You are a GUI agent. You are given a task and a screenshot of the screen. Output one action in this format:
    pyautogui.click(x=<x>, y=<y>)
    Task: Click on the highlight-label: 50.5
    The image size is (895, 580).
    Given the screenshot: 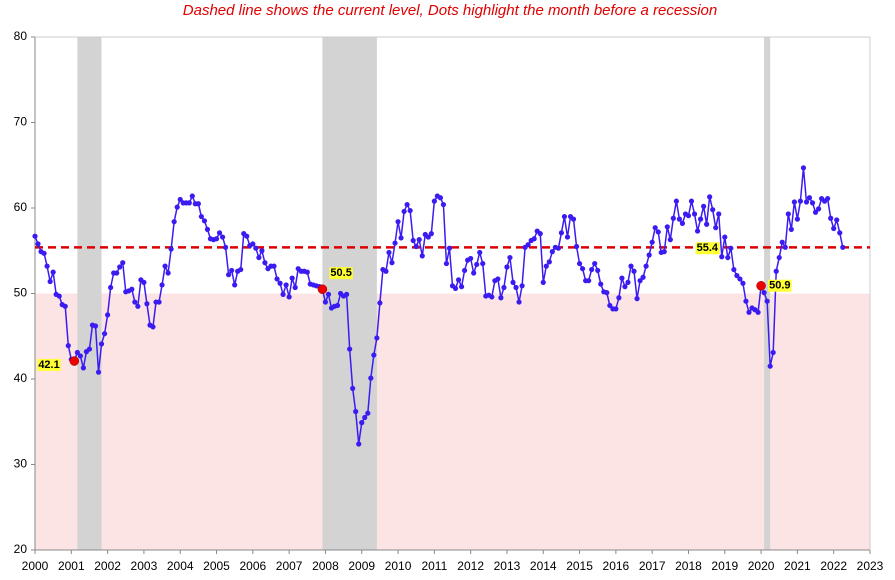 What is the action you would take?
    pyautogui.click(x=340, y=273)
    